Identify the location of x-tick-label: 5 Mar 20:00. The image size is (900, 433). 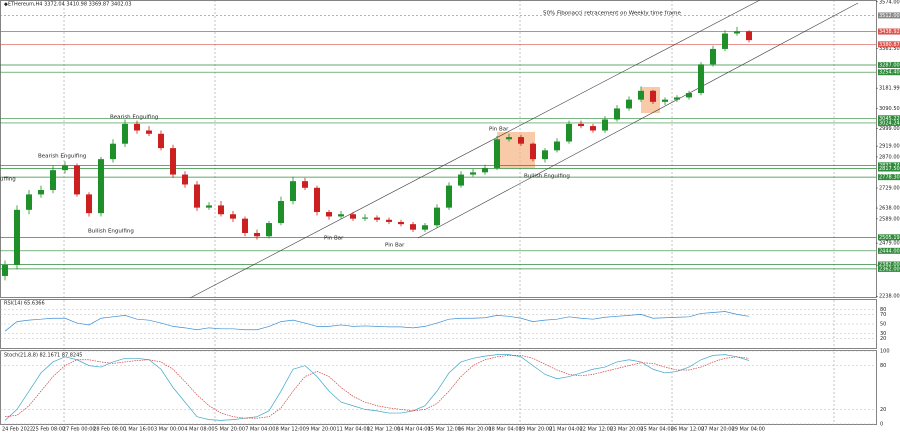
(230, 430).